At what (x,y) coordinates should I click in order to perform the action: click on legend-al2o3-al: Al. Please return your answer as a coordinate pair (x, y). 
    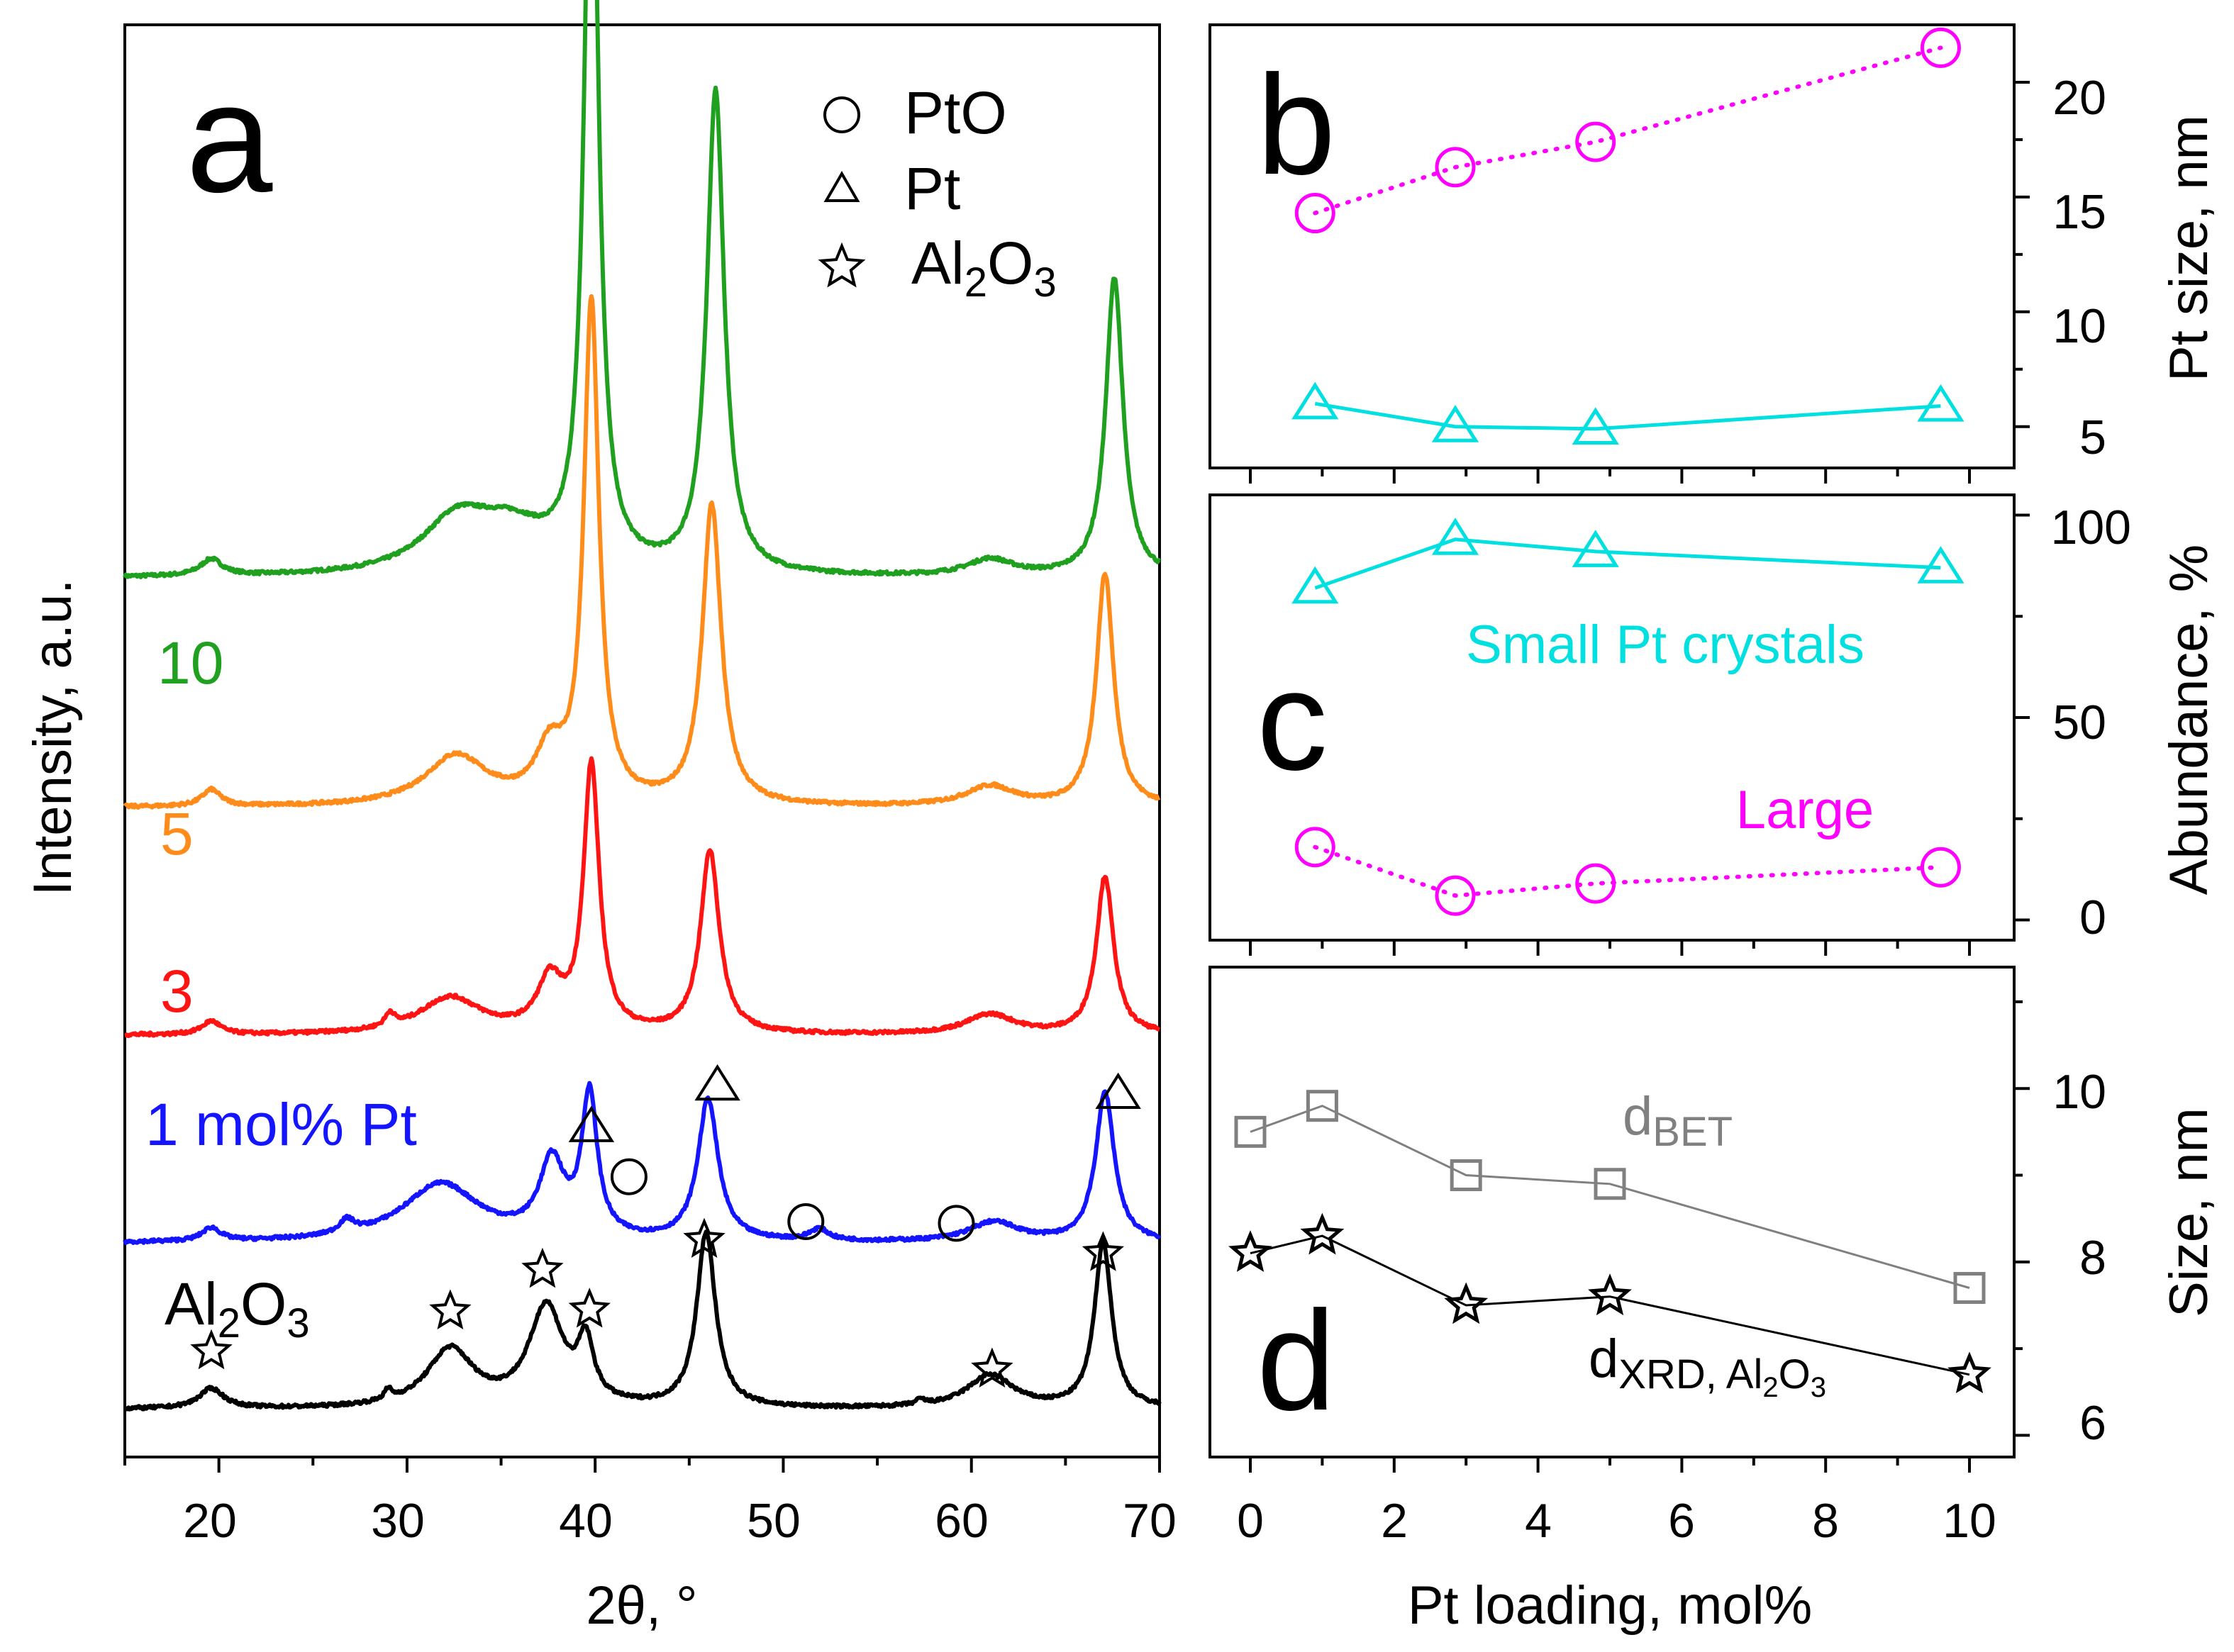
    Looking at the image, I should click on (938, 263).